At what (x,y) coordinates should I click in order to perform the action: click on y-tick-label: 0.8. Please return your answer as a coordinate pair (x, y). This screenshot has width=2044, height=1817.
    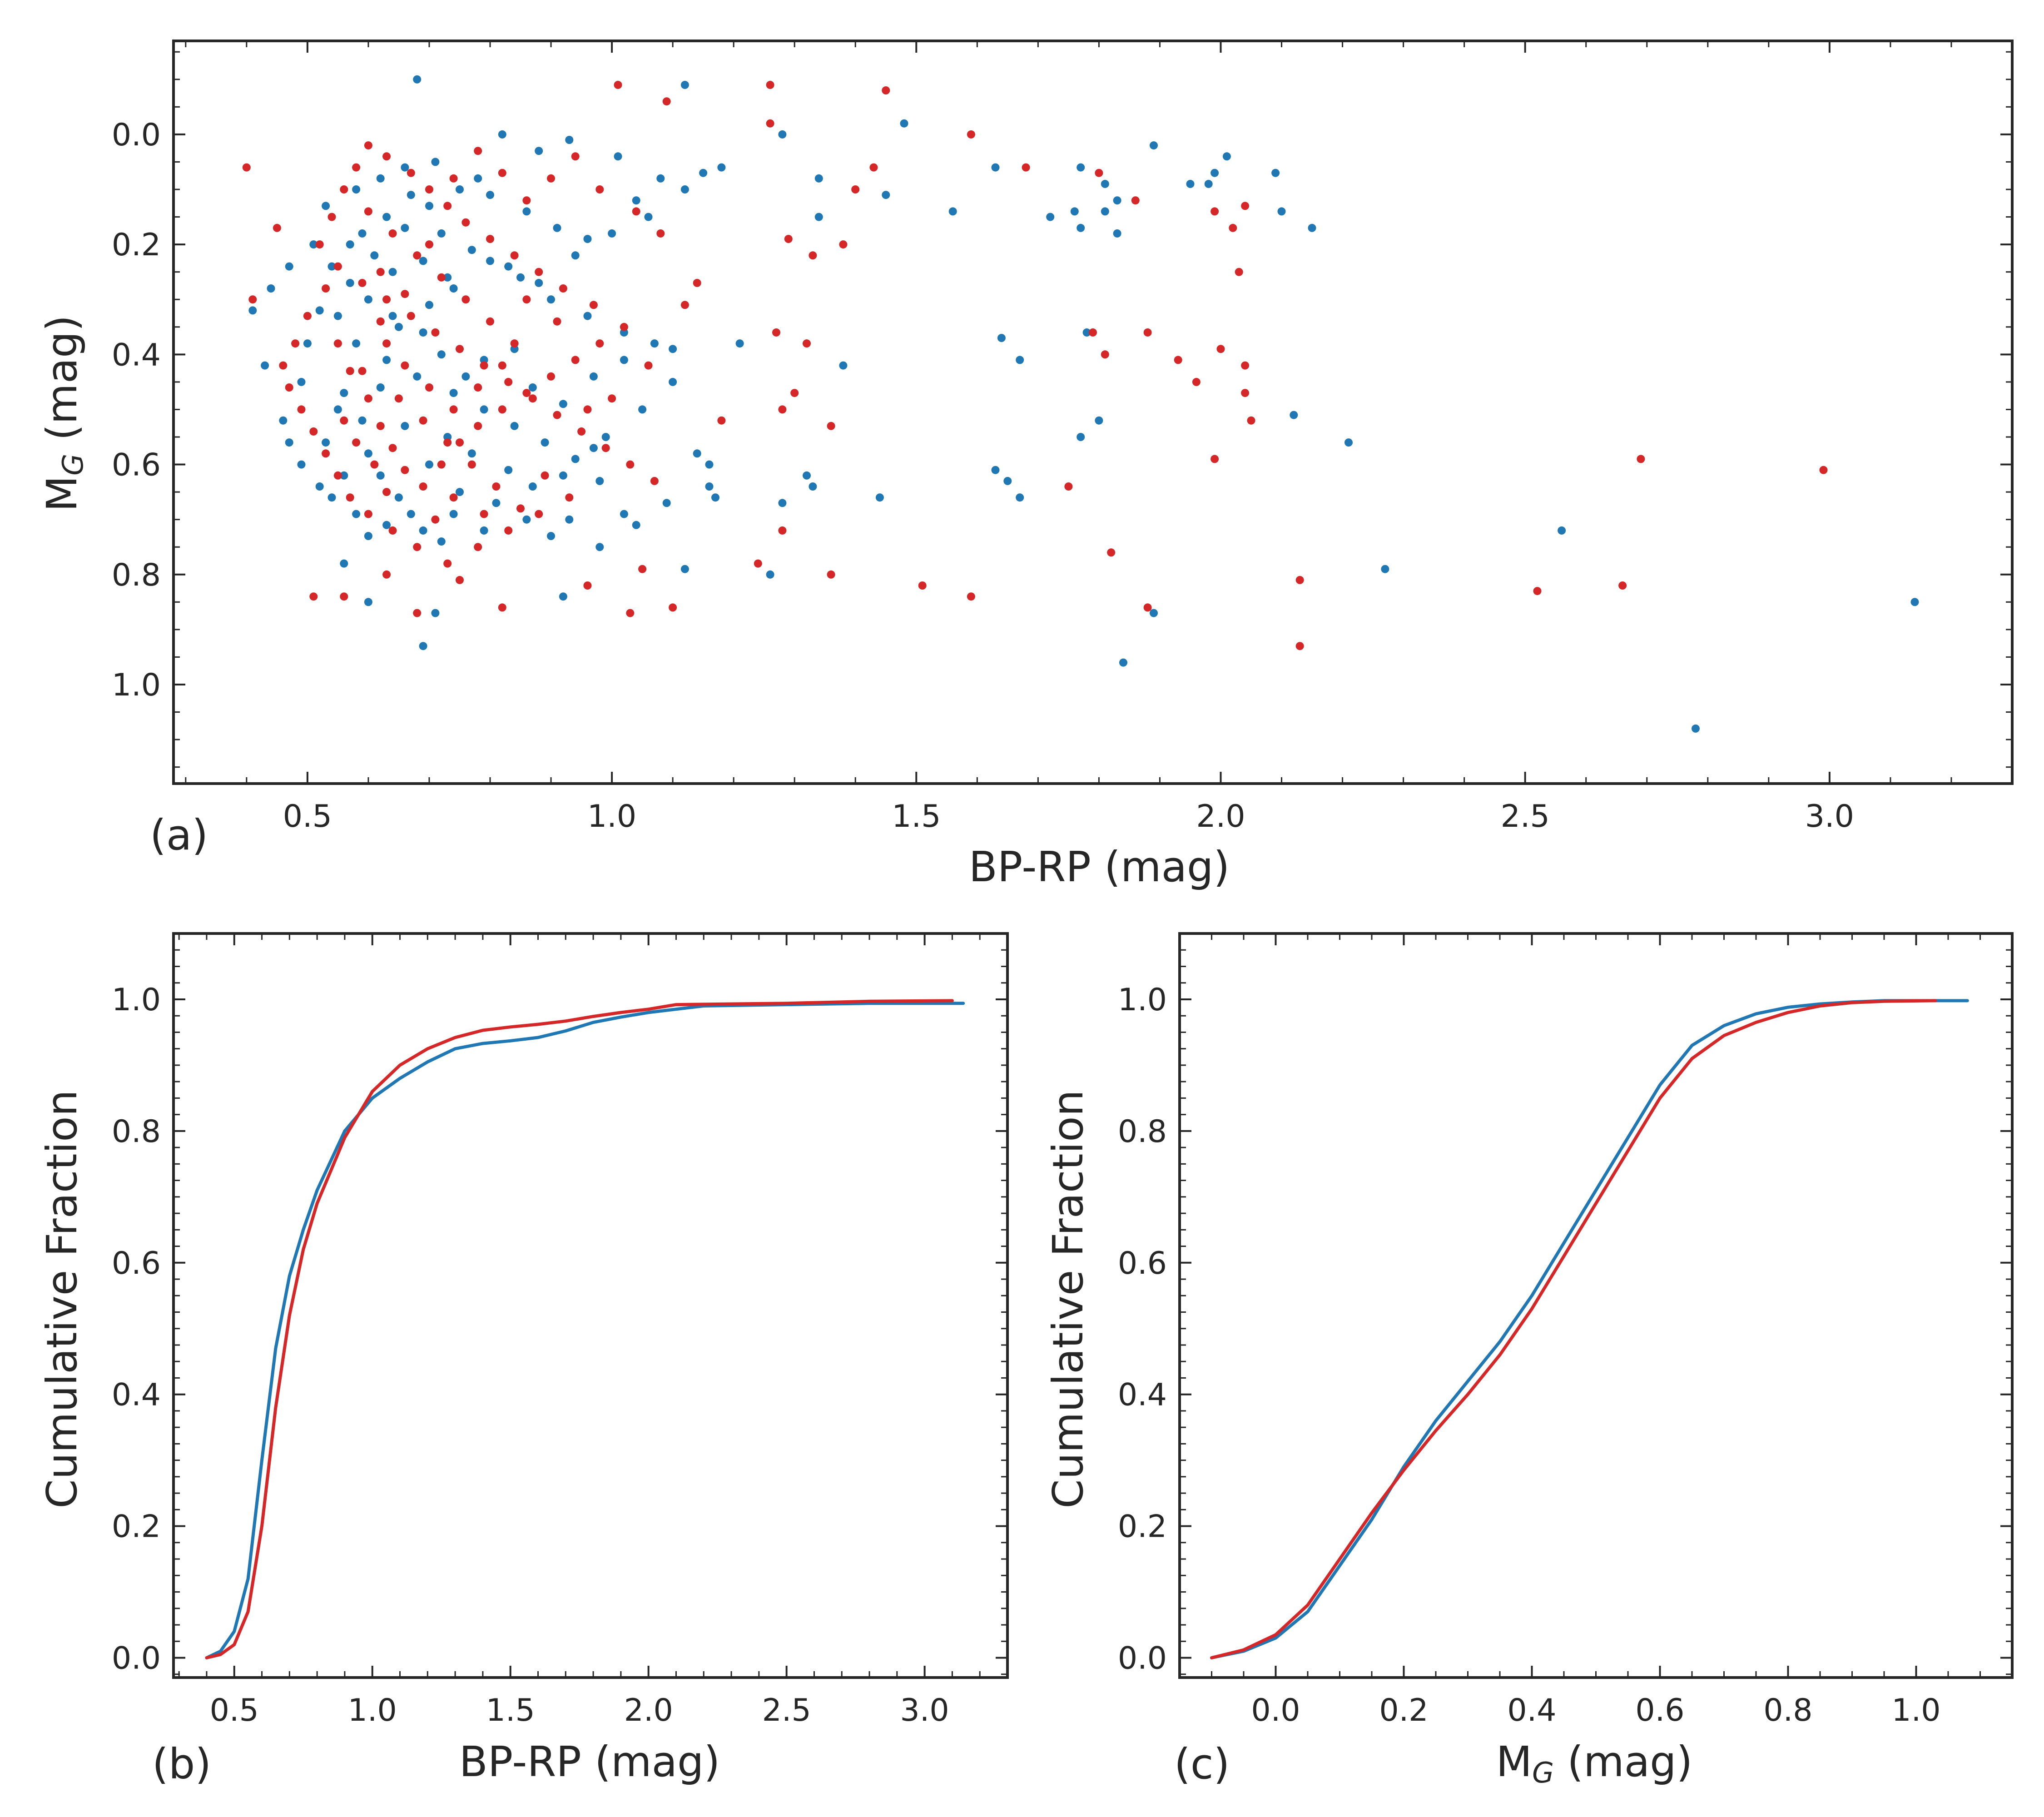
    Looking at the image, I should click on (137, 575).